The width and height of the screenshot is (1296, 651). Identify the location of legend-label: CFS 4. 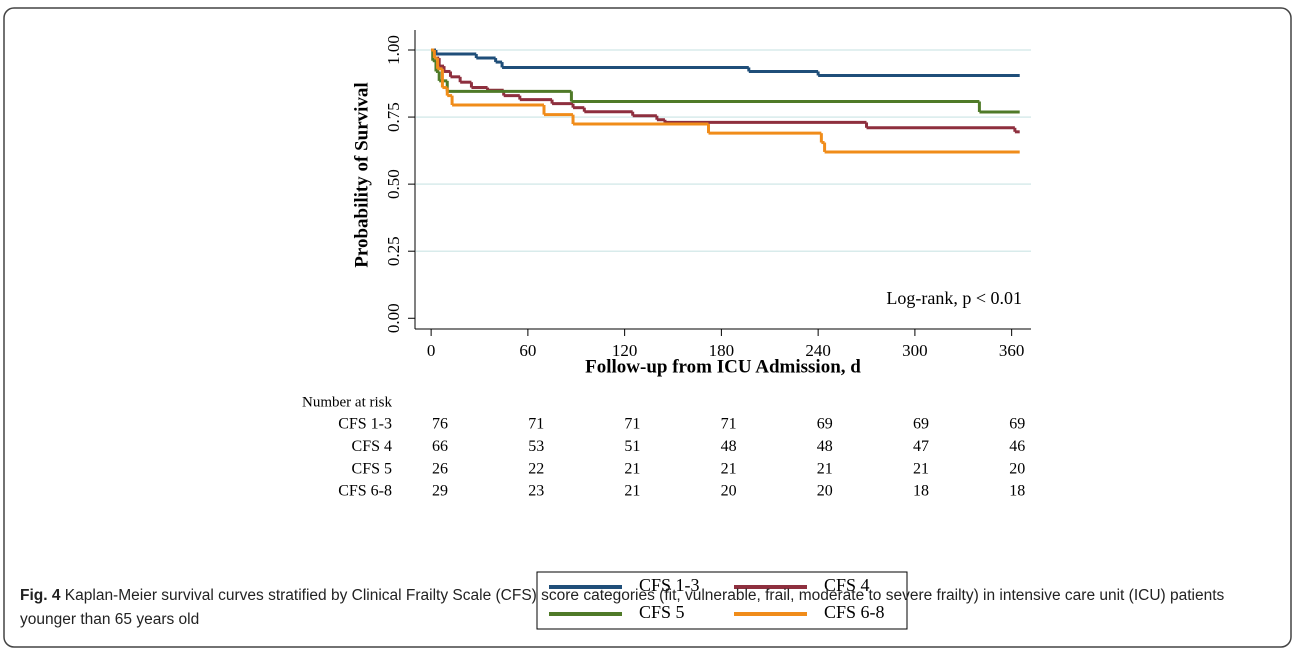
(847, 585).